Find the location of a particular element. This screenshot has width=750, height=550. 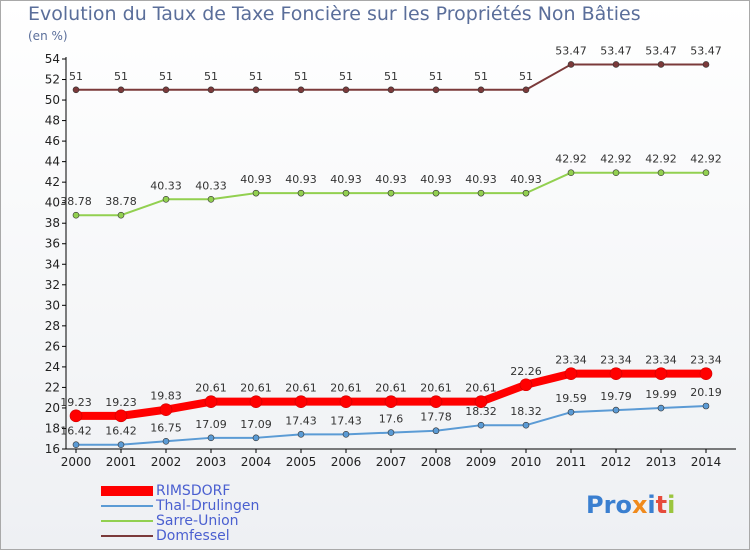

y-tick-label: 52 is located at coordinates (52, 80).